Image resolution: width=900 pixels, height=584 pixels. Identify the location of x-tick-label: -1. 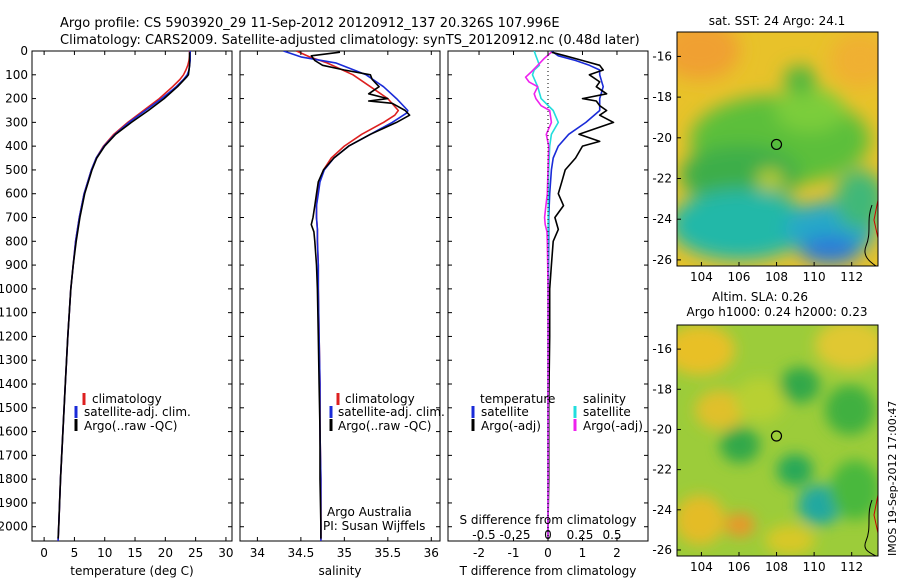
(514, 553).